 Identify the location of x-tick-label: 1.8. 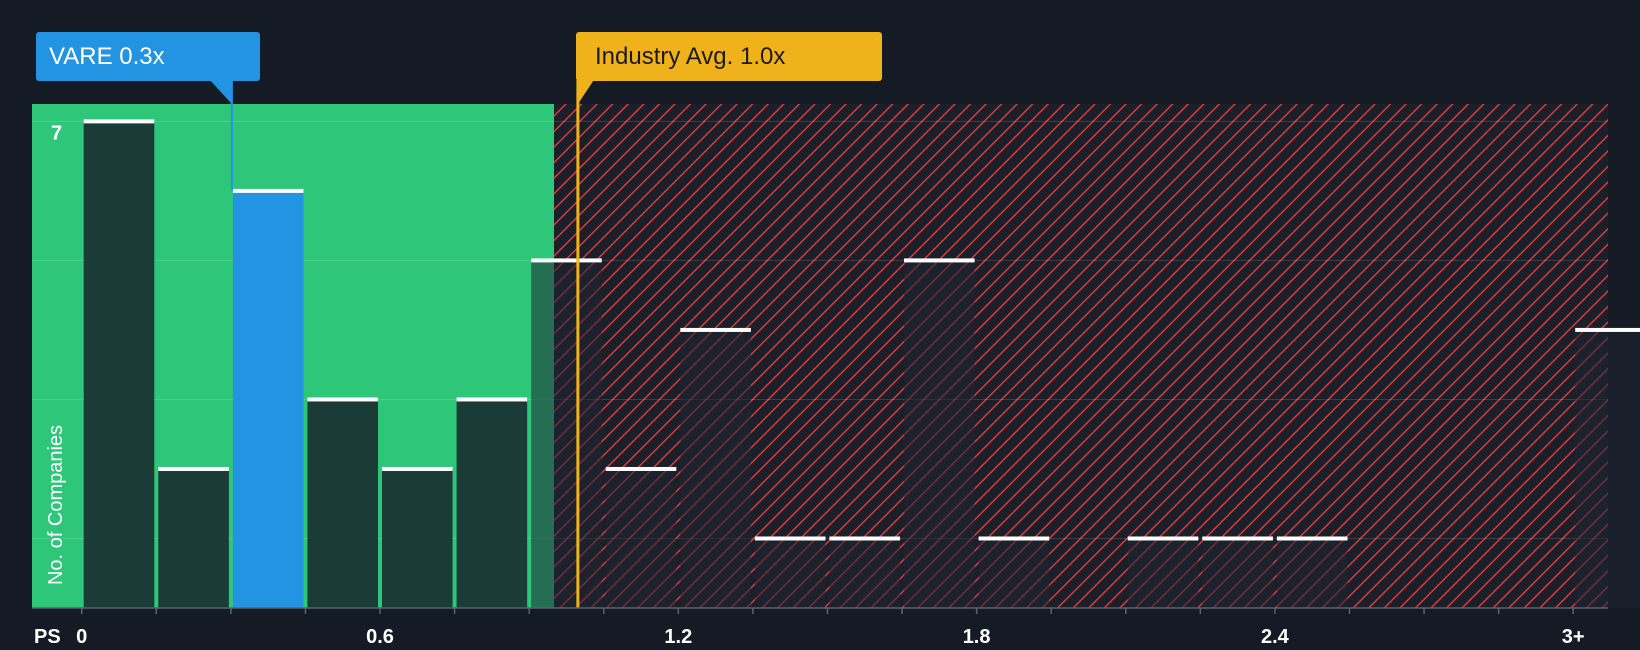
(977, 637).